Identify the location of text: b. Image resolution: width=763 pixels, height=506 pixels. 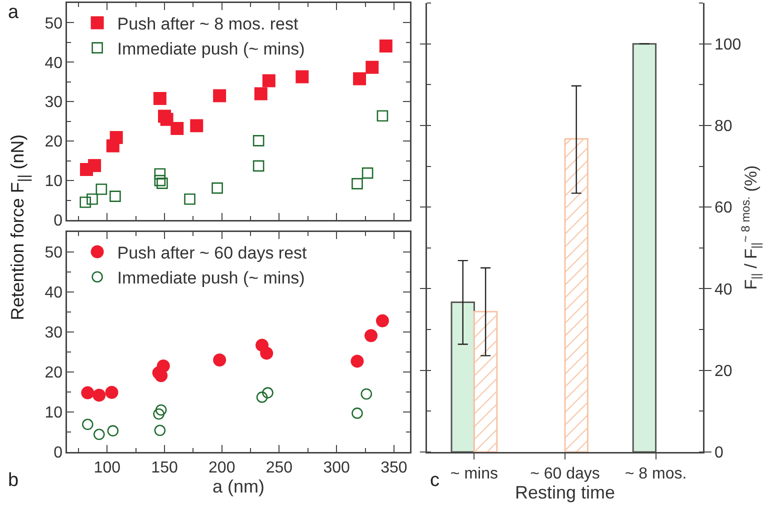
(13, 481).